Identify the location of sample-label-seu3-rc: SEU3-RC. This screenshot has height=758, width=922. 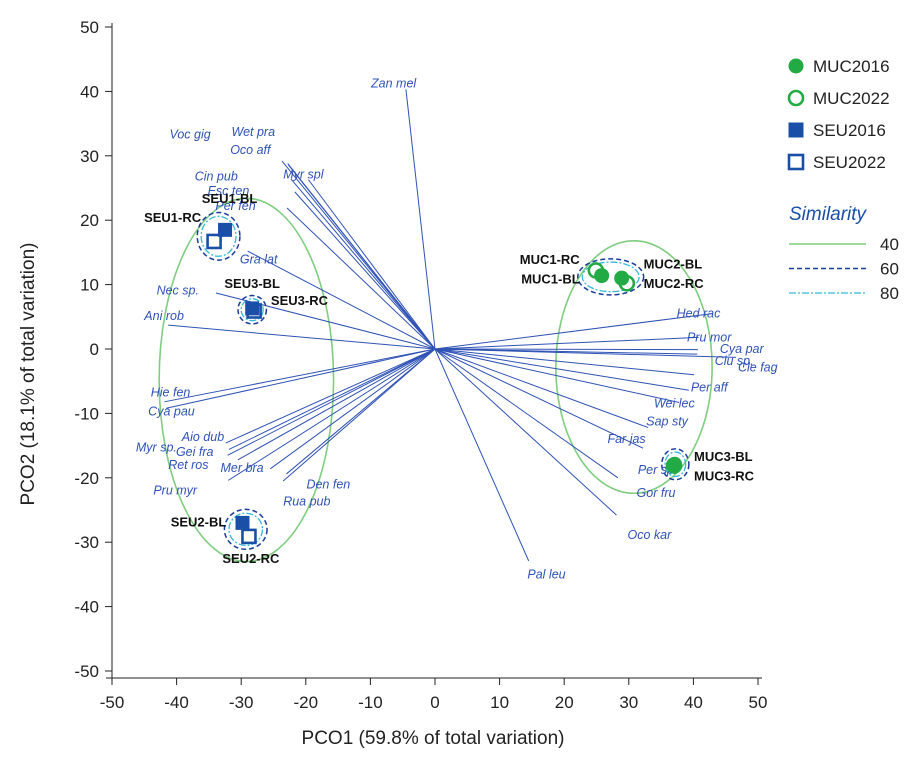
(300, 300).